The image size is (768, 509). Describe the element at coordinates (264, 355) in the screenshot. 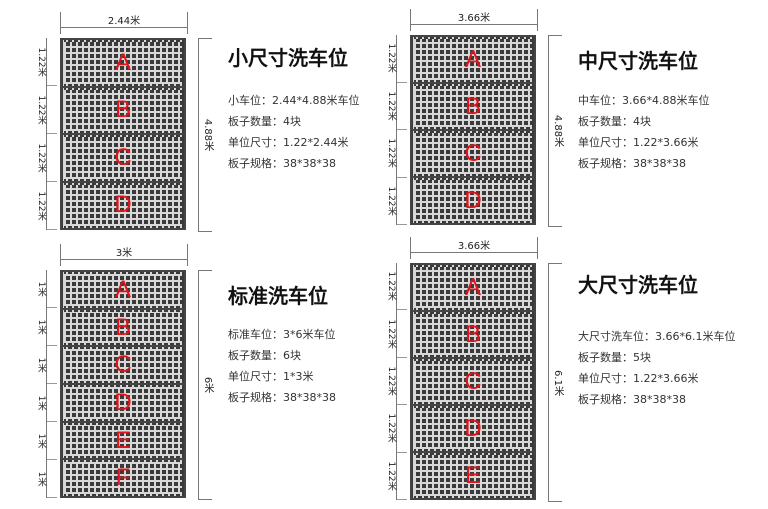

I see `spec-line: 板子数量：6块` at that location.